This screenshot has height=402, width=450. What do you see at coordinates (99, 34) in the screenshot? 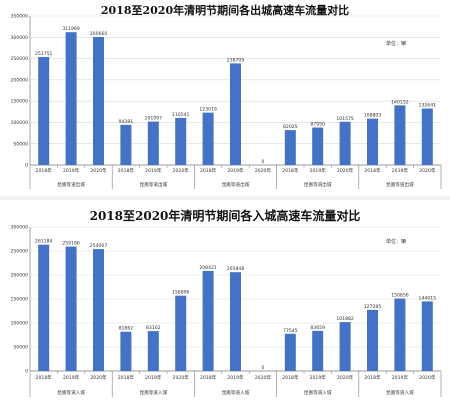
I see `bar-value-label: 300660` at bounding box center [99, 34].